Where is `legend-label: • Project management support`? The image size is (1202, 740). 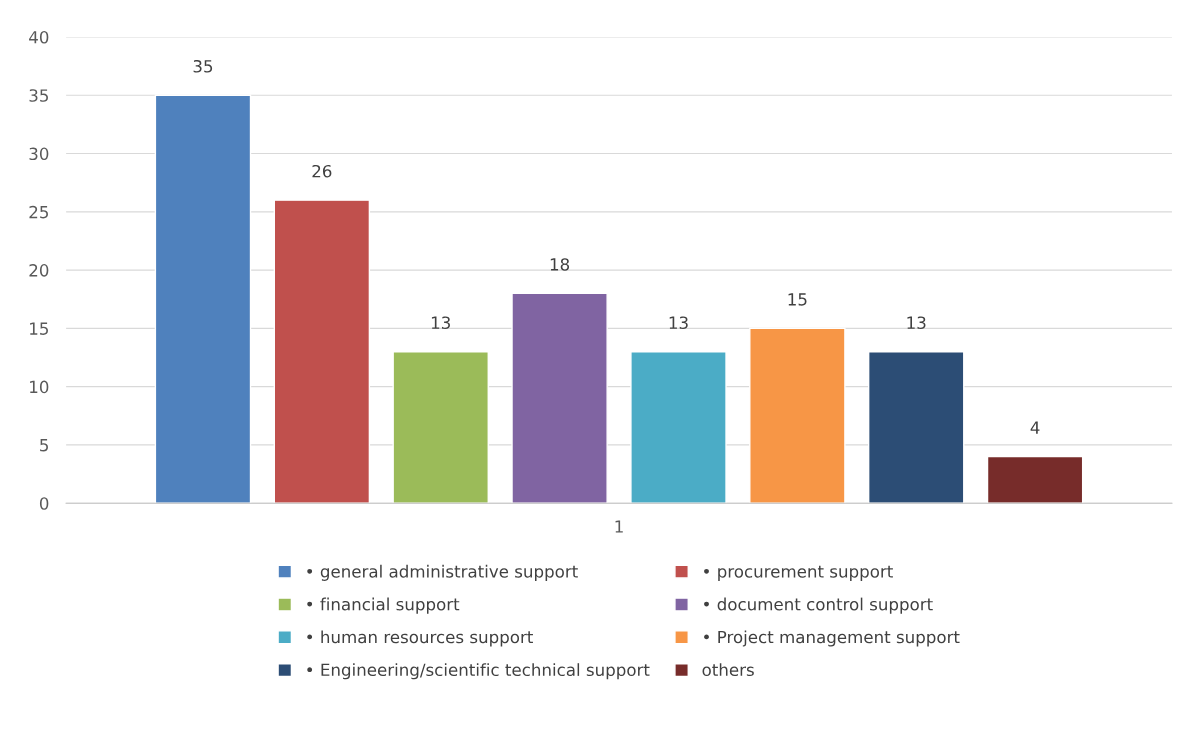
legend-label: • Project management support is located at coordinates (832, 638).